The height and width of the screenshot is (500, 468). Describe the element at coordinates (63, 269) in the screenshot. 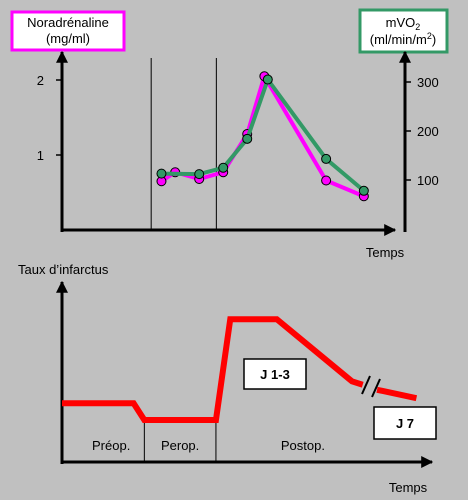

I see `bottom-y-axis-label: Taux d’infarctus` at that location.